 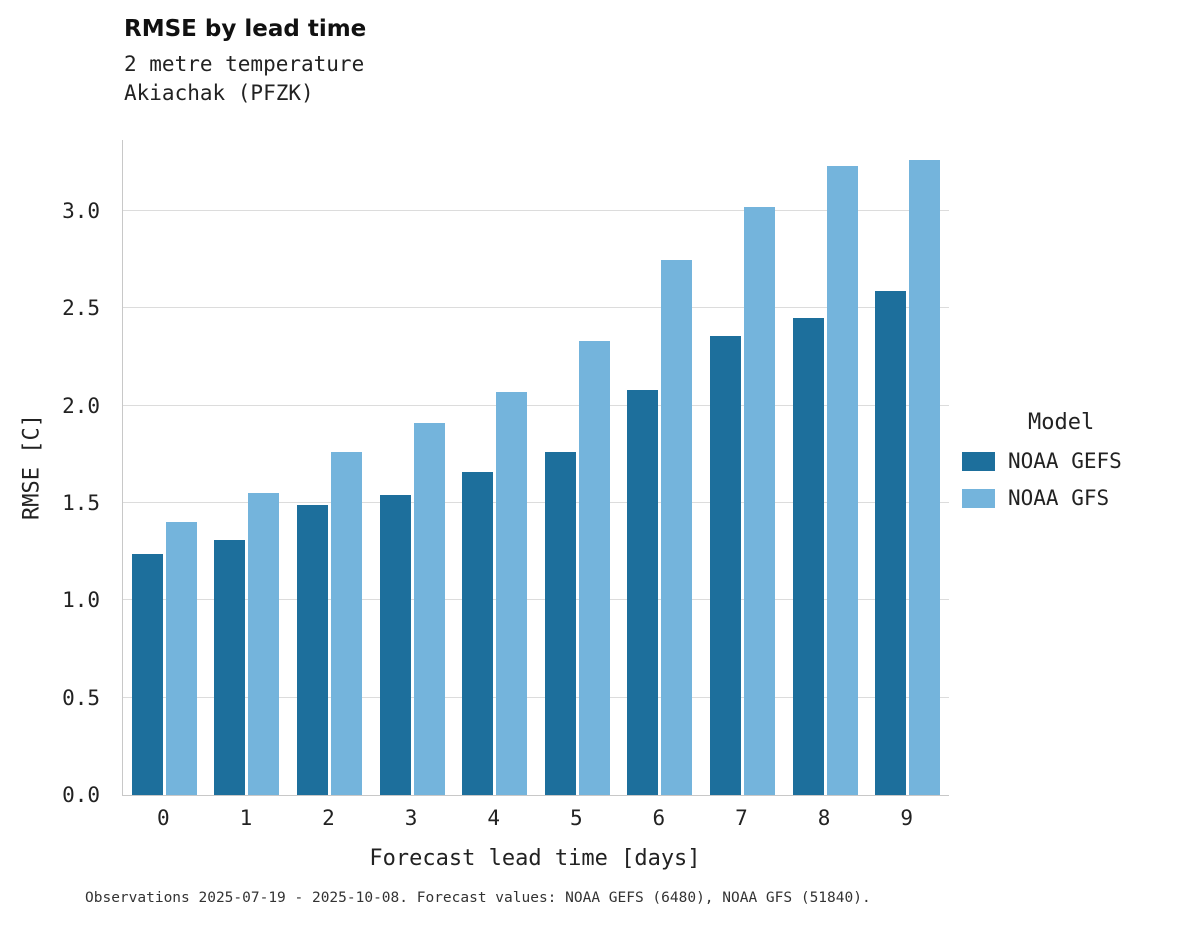 What do you see at coordinates (81, 795) in the screenshot?
I see `y-tick-label: 0.0` at bounding box center [81, 795].